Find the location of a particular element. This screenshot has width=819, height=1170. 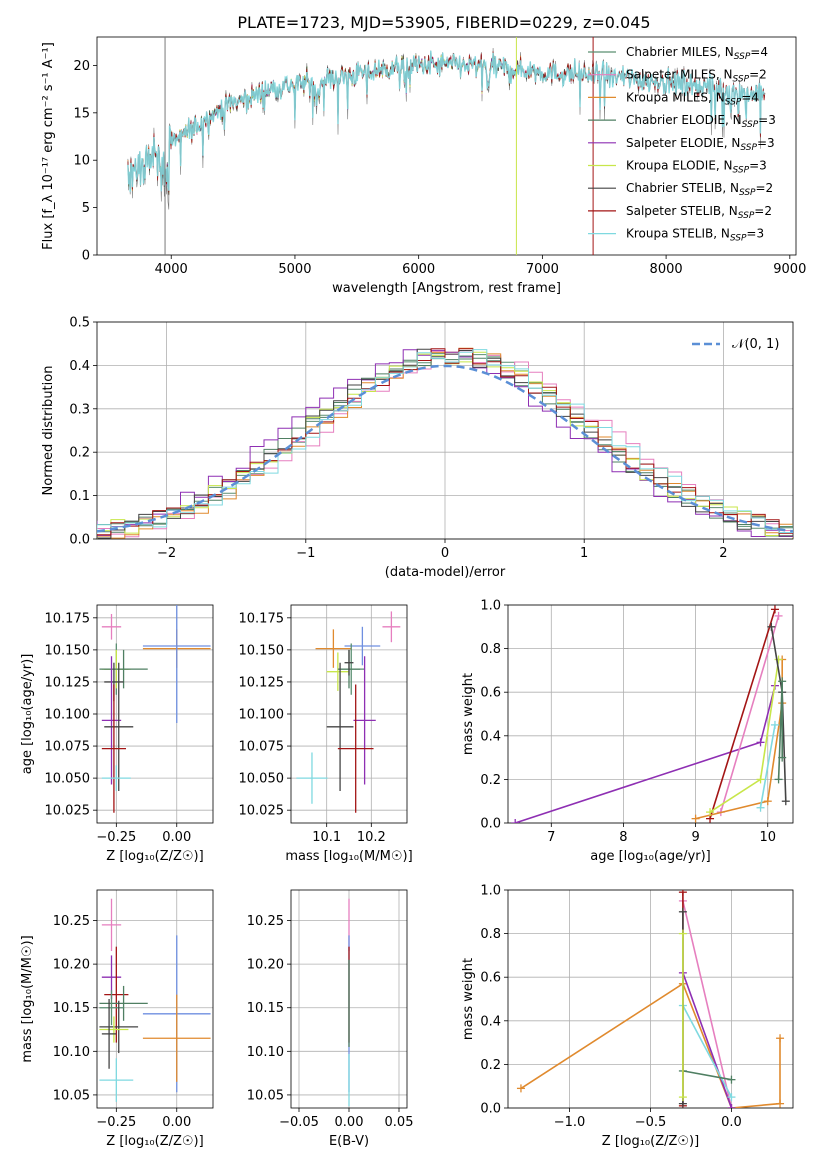

y-tick-label: 10.15 is located at coordinates (71, 1008).